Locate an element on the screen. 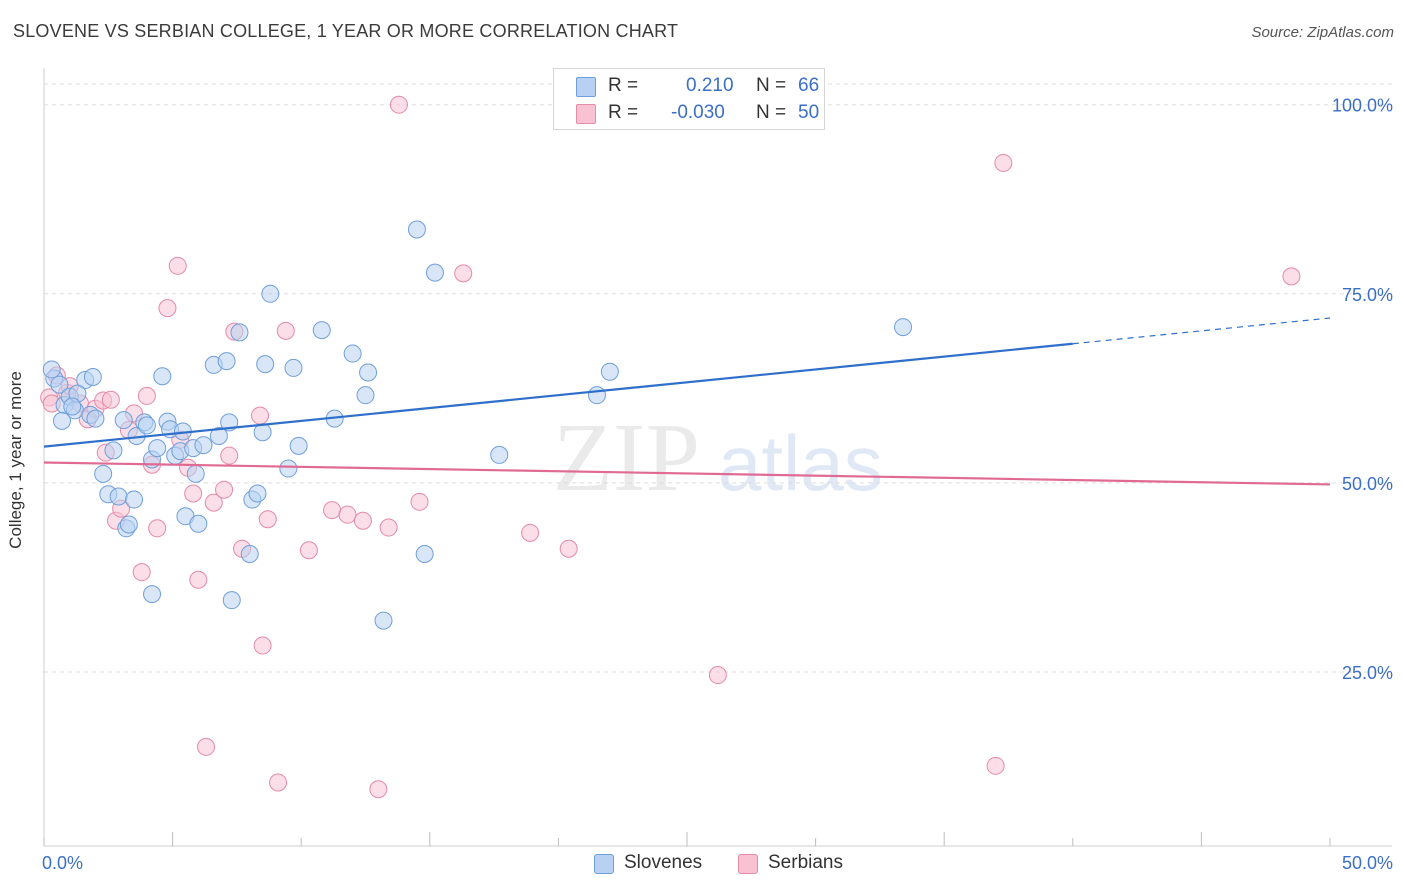  slovenes-legend-label: Slovenes is located at coordinates (663, 862).